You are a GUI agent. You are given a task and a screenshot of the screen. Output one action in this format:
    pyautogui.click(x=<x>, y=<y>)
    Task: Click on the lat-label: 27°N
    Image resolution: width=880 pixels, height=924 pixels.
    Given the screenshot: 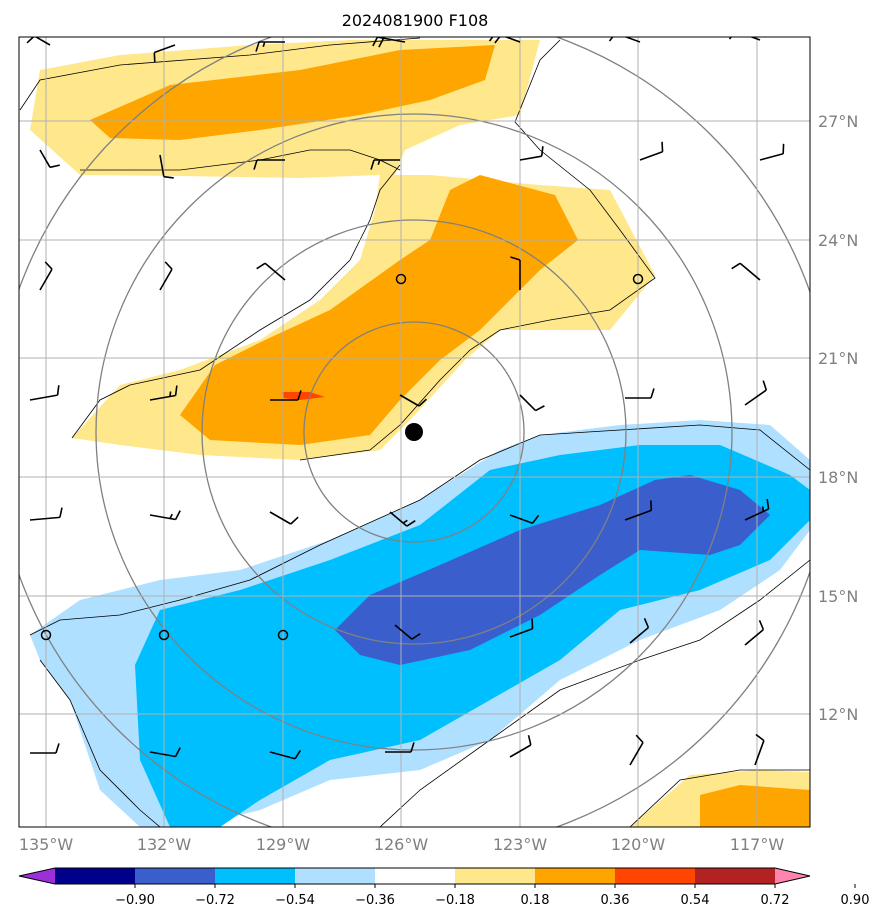 What is the action you would take?
    pyautogui.click(x=838, y=121)
    